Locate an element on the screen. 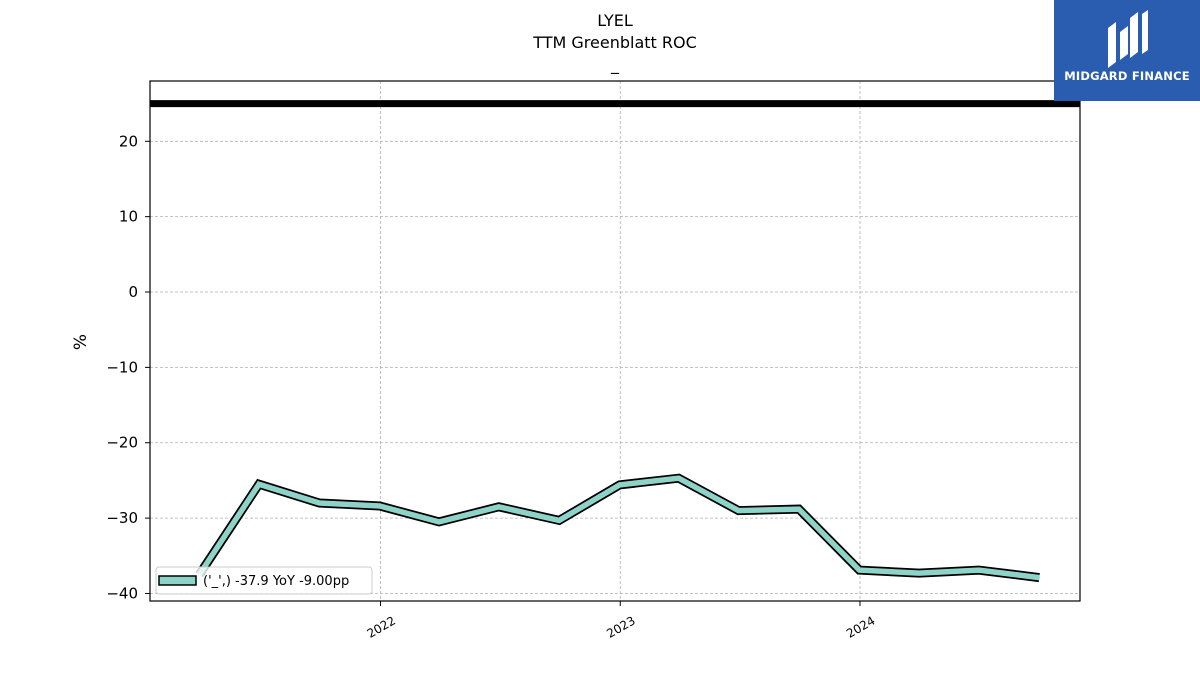 The width and height of the screenshot is (1200, 675). y-tick-label: 0 is located at coordinates (133, 292).